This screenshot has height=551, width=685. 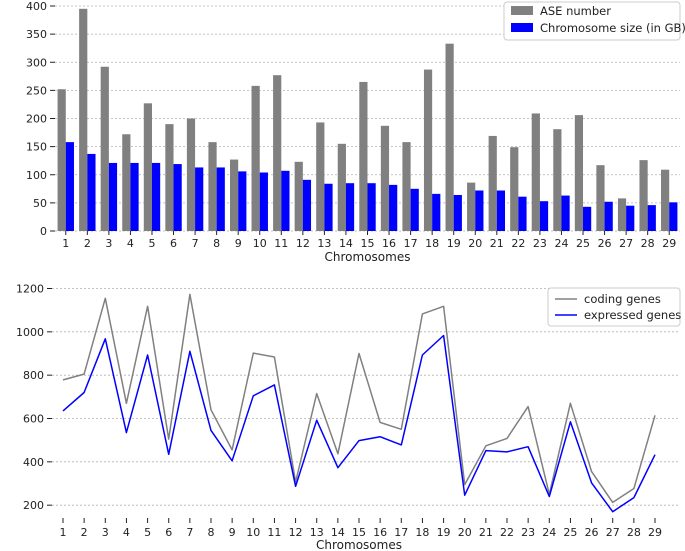 I want to click on x-tick-label: 7, so click(x=189, y=532).